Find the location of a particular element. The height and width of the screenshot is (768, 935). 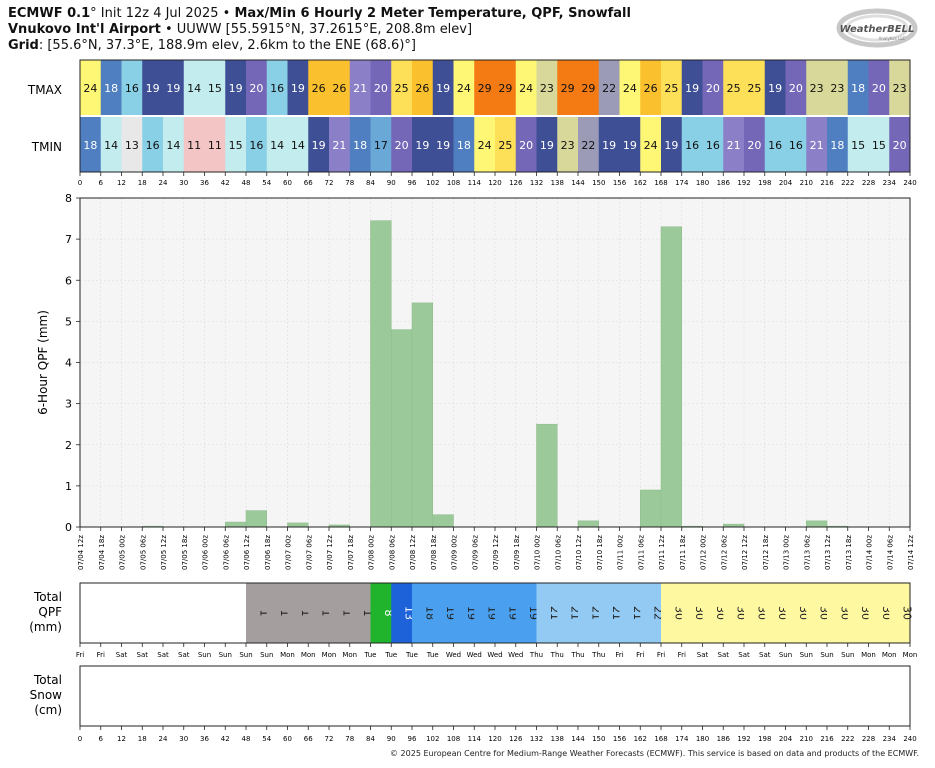

temp-hour-tick-label: 108 is located at coordinates (453, 183).